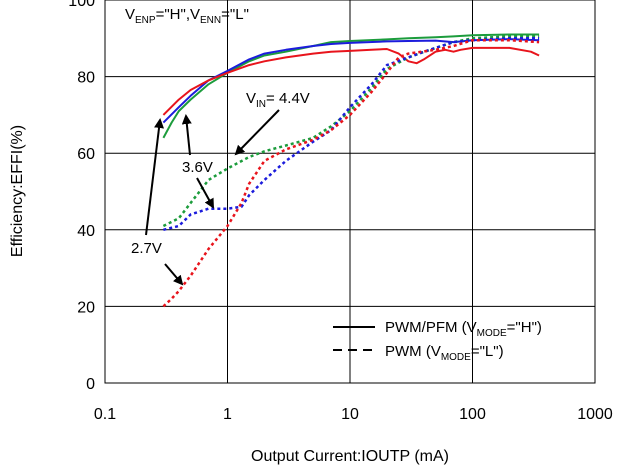 This screenshot has height=474, width=622. Describe the element at coordinates (86, 307) in the screenshot. I see `y-tick-label: 20` at that location.